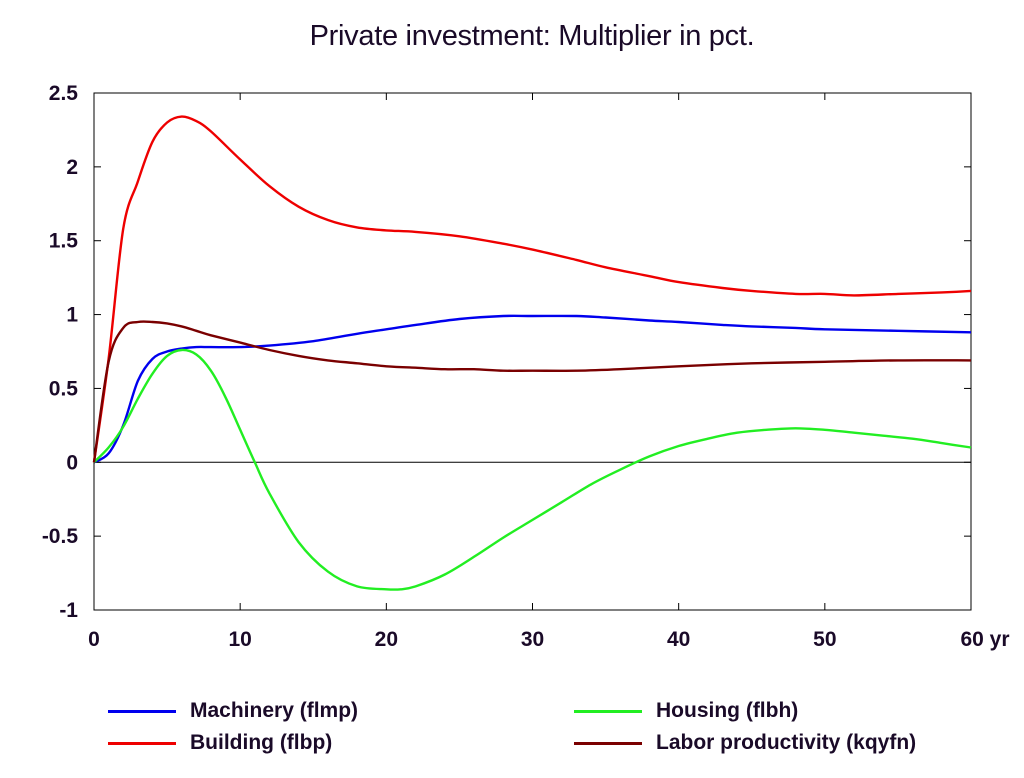  I want to click on x-tick-label: 40, so click(678, 639).